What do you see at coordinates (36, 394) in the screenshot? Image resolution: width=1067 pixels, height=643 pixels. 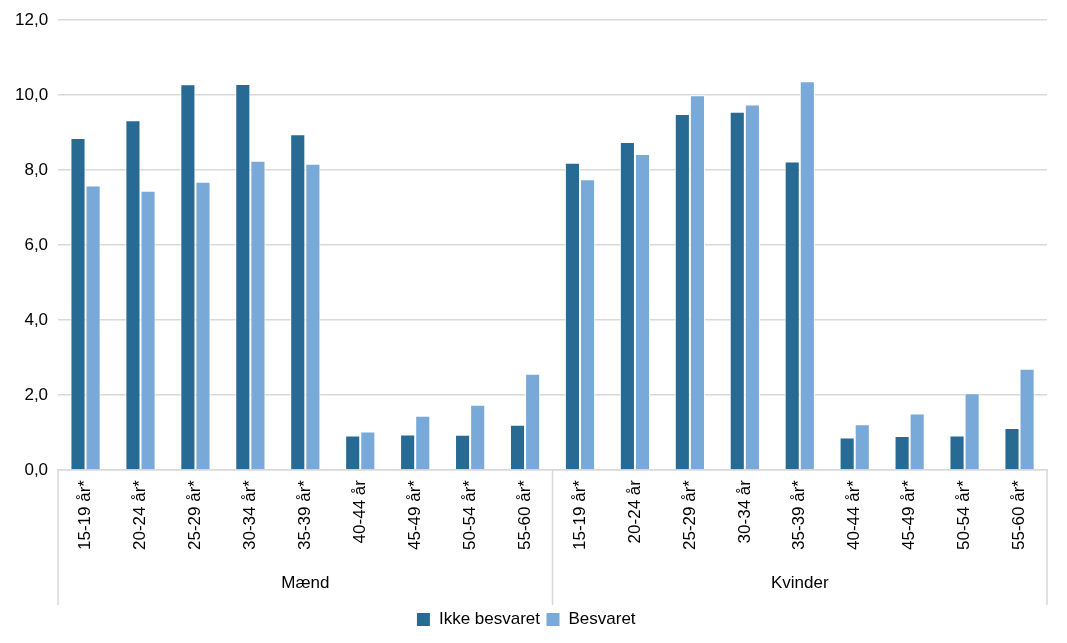 I see `y-tick-label: 2,0` at bounding box center [36, 394].